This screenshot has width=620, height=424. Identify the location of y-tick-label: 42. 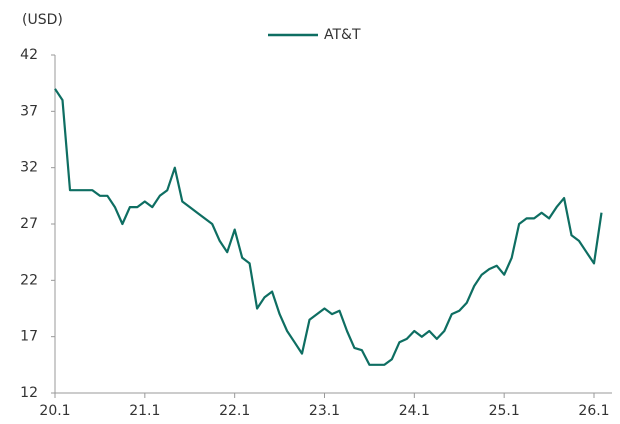
(29, 55).